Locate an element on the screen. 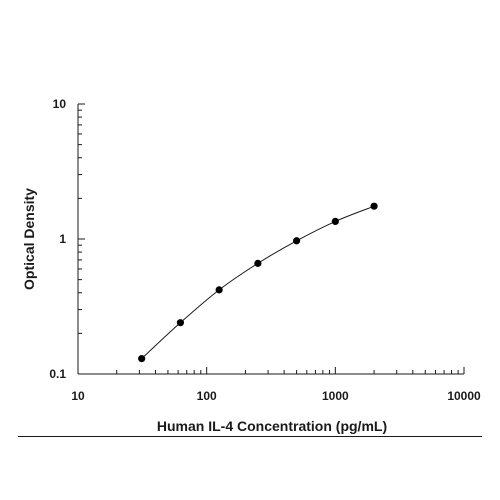 This screenshot has height=500, width=500. y-ticks is located at coordinates (81, 239).